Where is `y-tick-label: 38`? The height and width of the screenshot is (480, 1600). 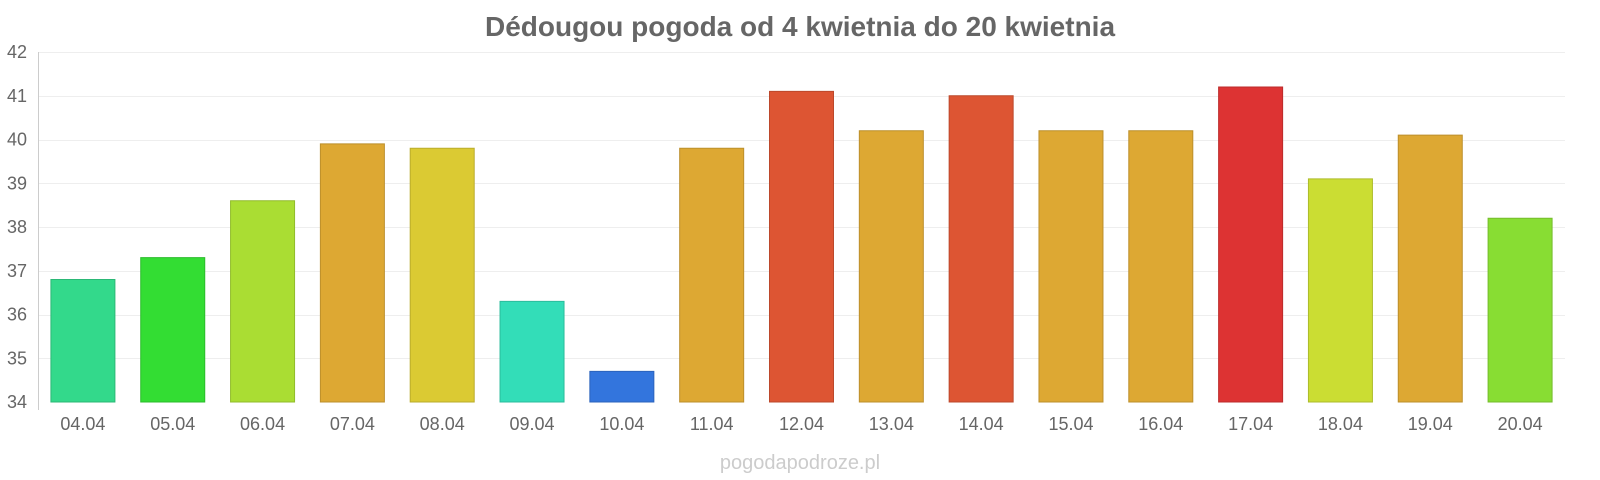
y-tick-label: 38 is located at coordinates (17, 227).